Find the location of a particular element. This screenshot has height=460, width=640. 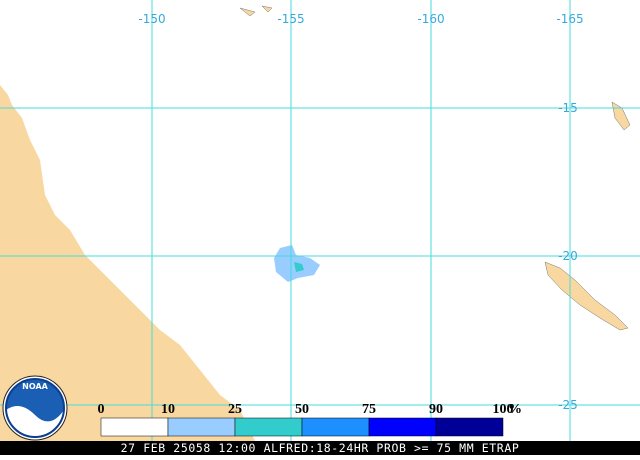

legend-label: 75 is located at coordinates (369, 409).